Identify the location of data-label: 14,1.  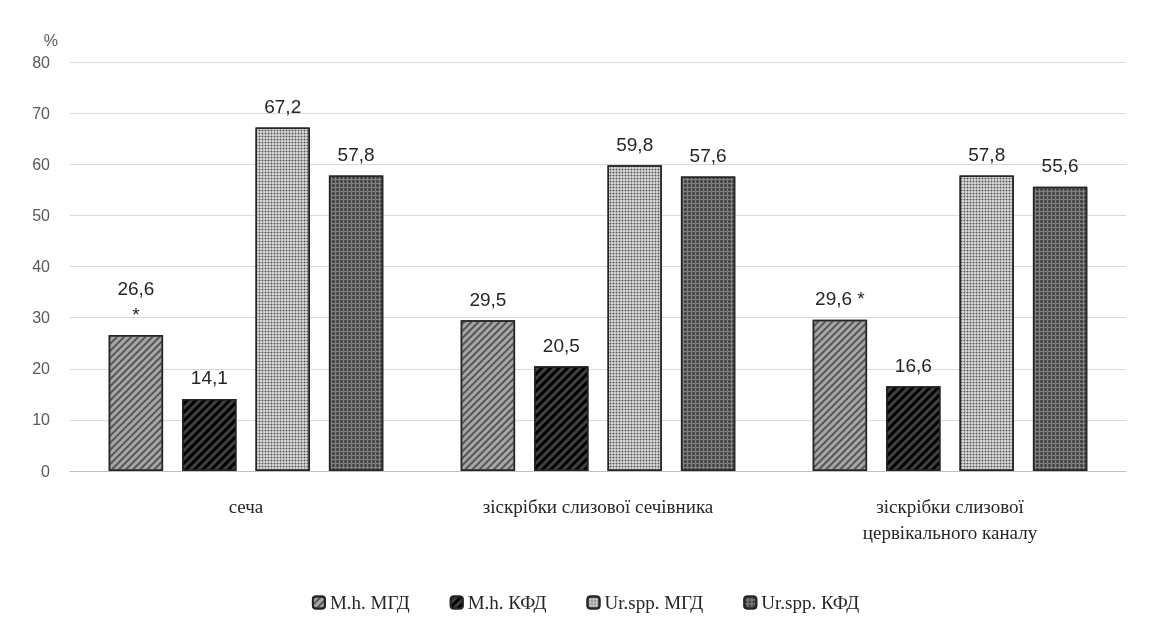
(209, 378).